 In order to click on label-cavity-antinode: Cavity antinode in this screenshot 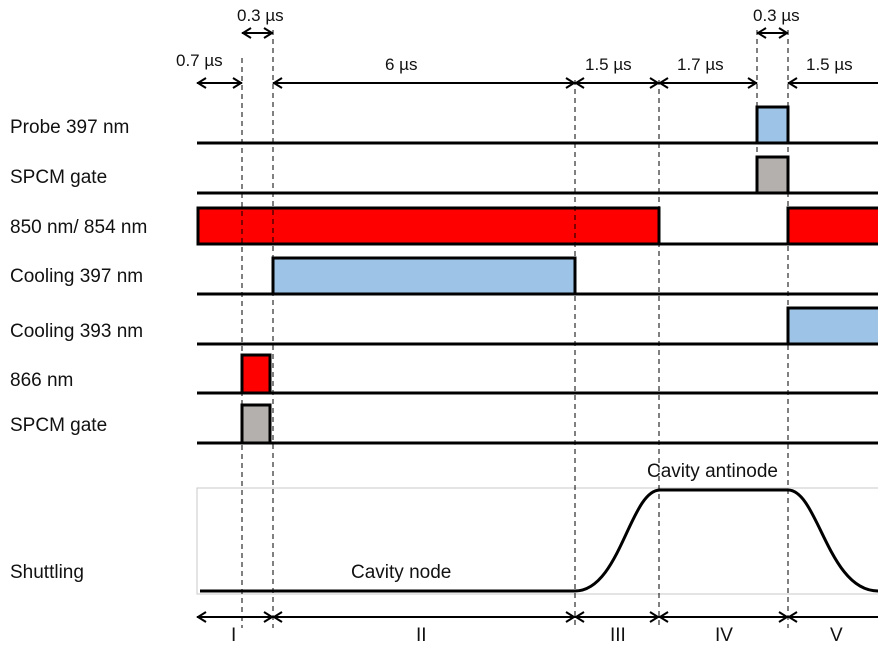, I will do `click(712, 471)`.